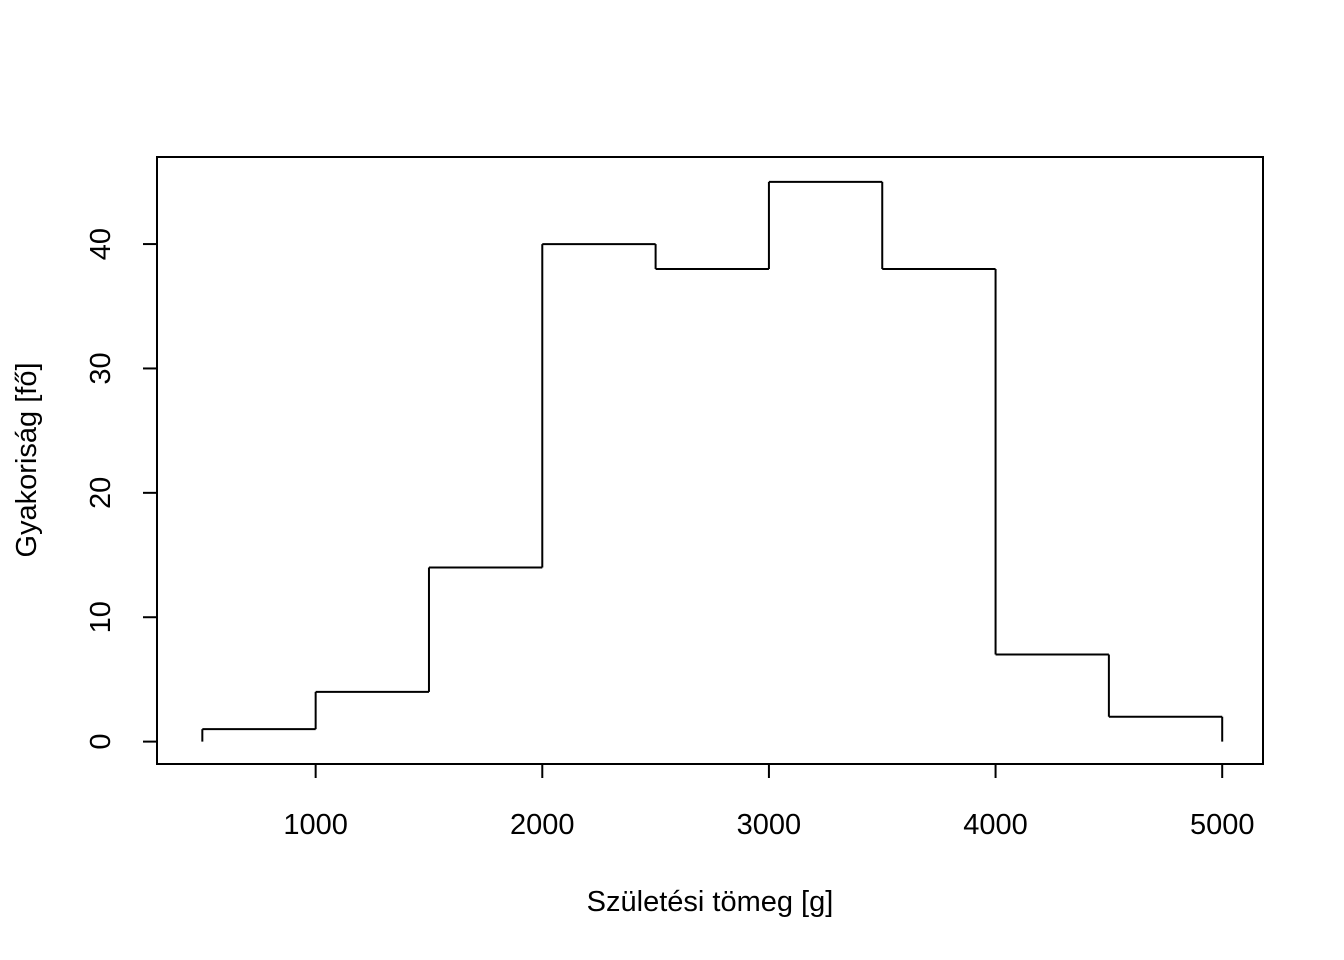 This screenshot has width=1344, height=960. Describe the element at coordinates (27, 459) in the screenshot. I see `y-axis-title: Gyakoriság [fő]` at that location.